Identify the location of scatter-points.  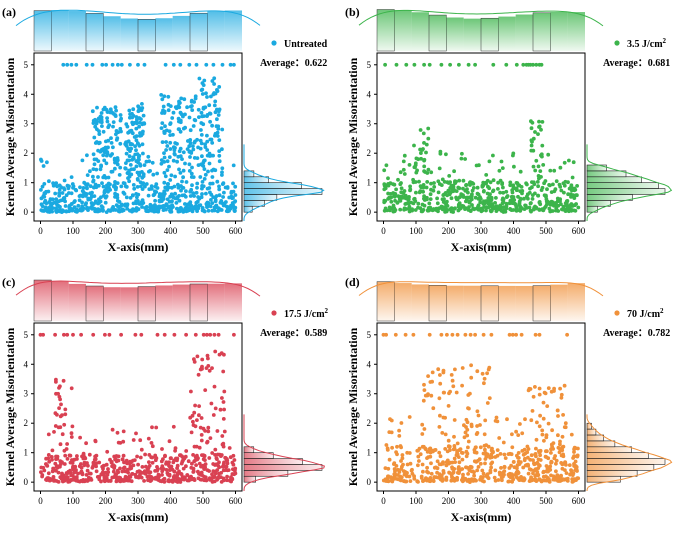
(481, 138).